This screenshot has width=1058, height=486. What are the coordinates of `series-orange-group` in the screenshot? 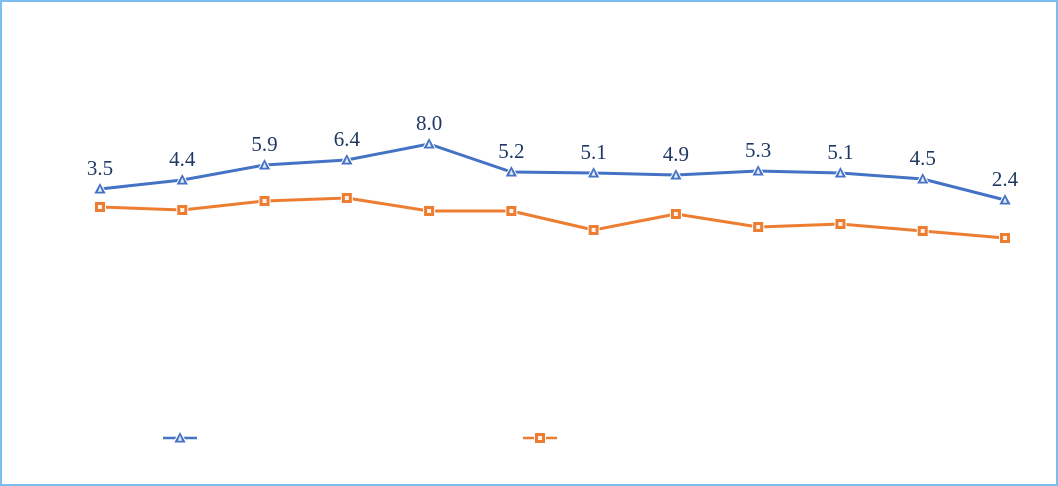 It's located at (552, 218).